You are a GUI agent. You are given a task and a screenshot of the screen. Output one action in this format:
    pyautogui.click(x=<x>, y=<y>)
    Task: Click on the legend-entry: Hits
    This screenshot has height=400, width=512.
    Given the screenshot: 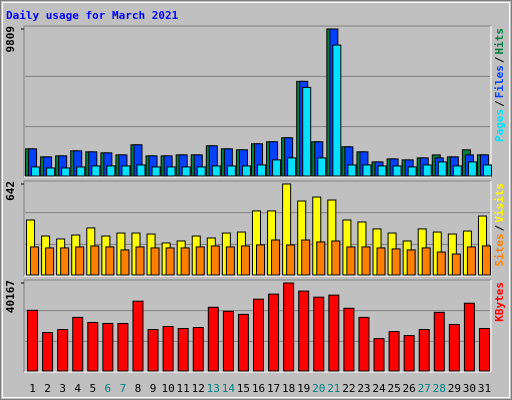 What is the action you would take?
    pyautogui.click(x=499, y=41)
    